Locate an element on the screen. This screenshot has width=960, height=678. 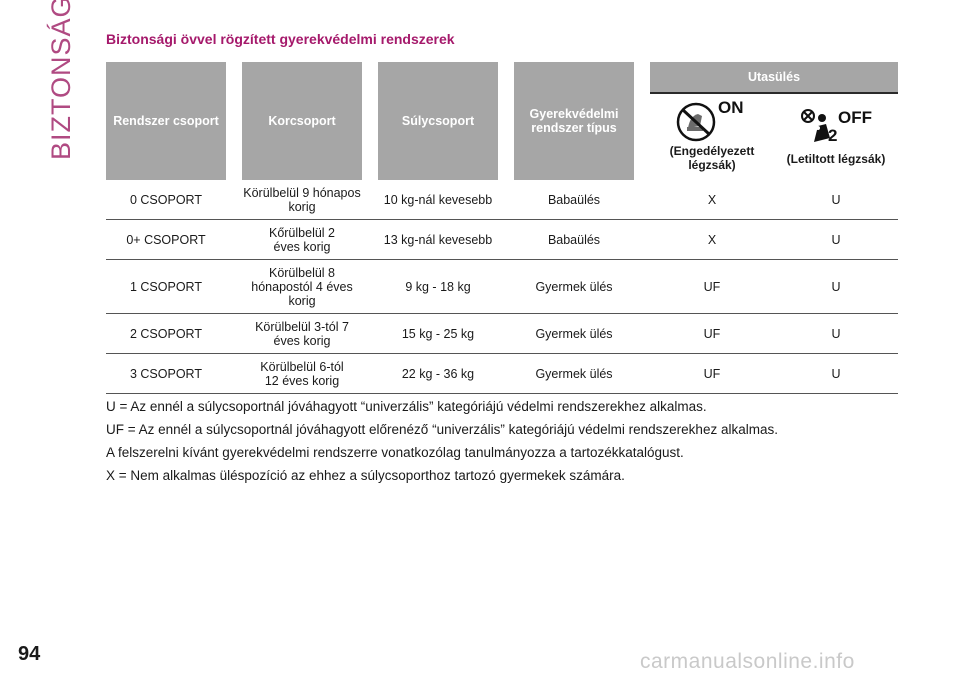
cell-group: 3 CSOPORT is located at coordinates (166, 374).